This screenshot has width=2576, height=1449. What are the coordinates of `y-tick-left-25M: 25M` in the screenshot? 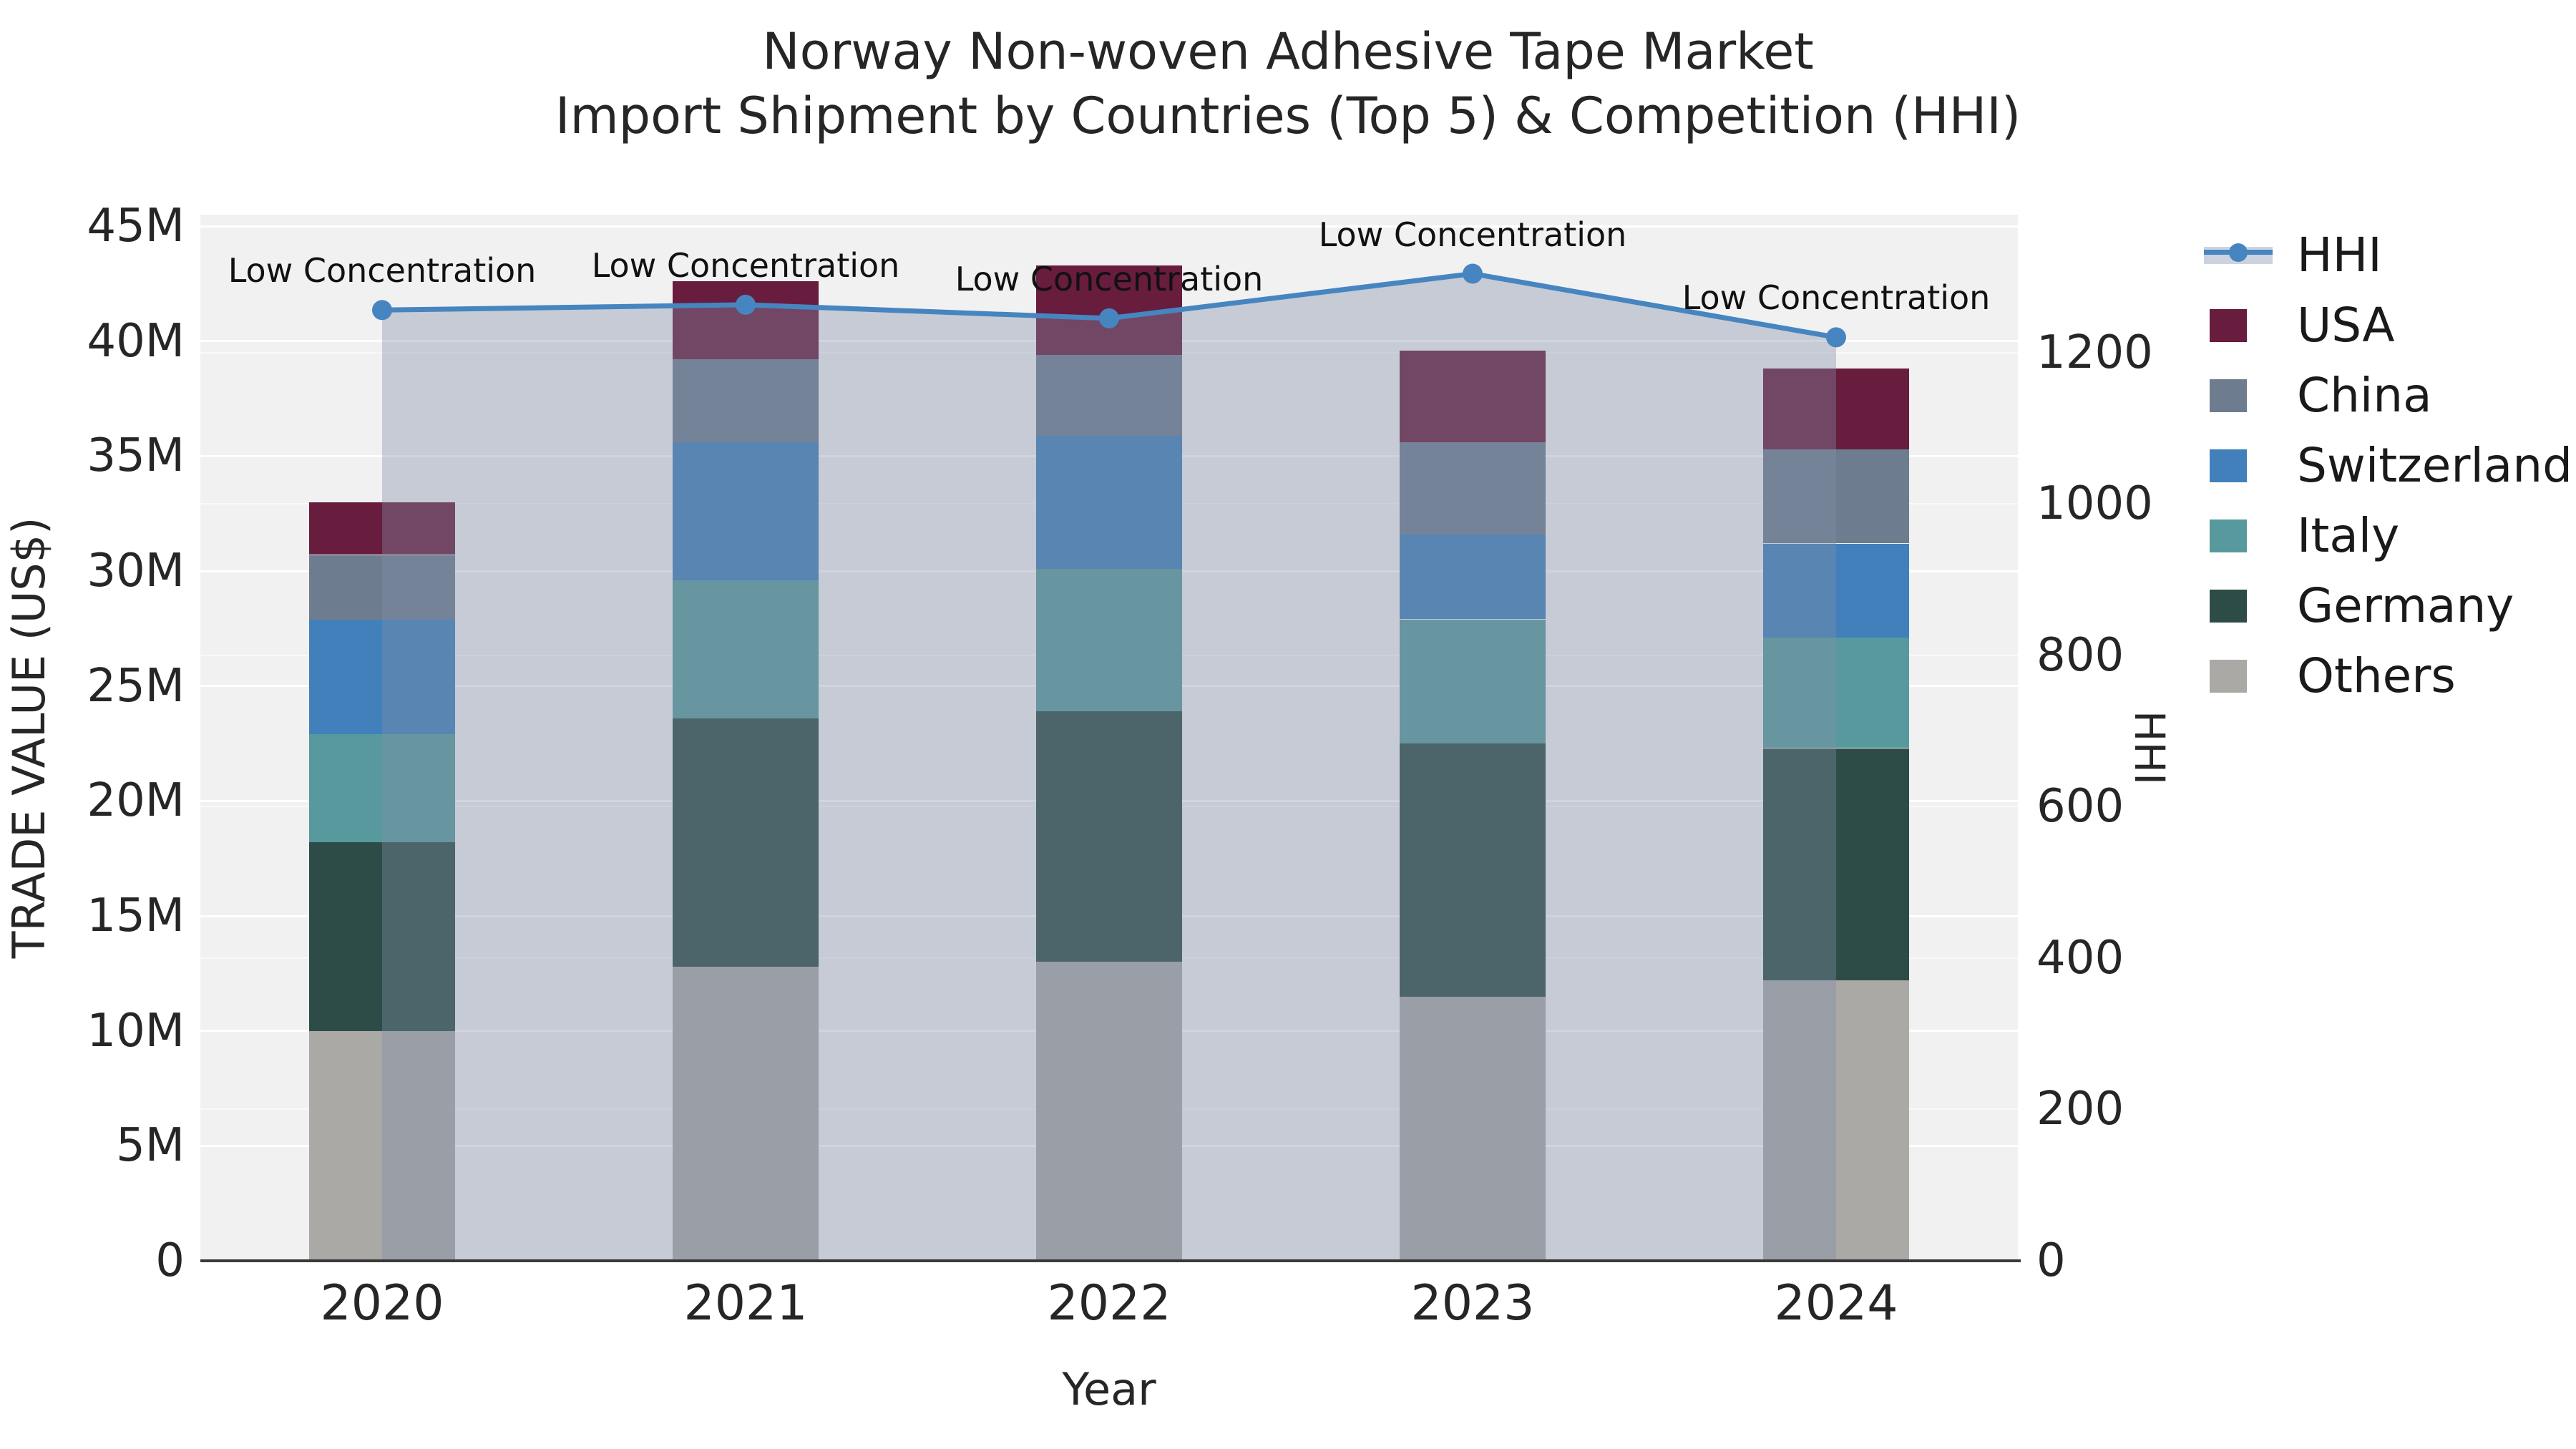 It's located at (136, 686).